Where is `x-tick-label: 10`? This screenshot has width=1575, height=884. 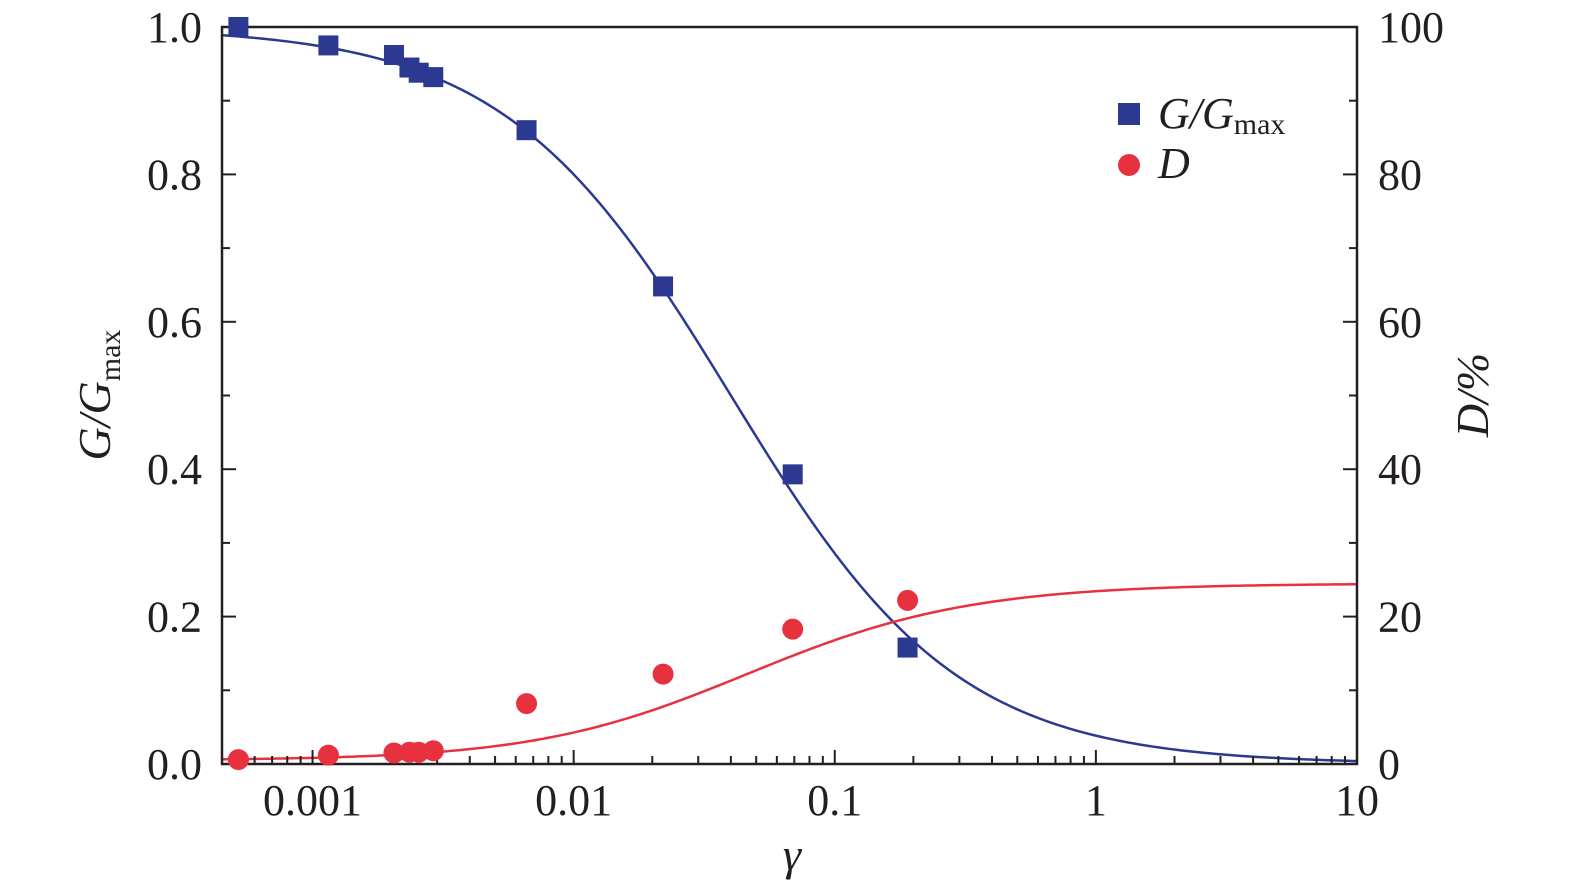 x-tick-label: 10 is located at coordinates (1357, 800).